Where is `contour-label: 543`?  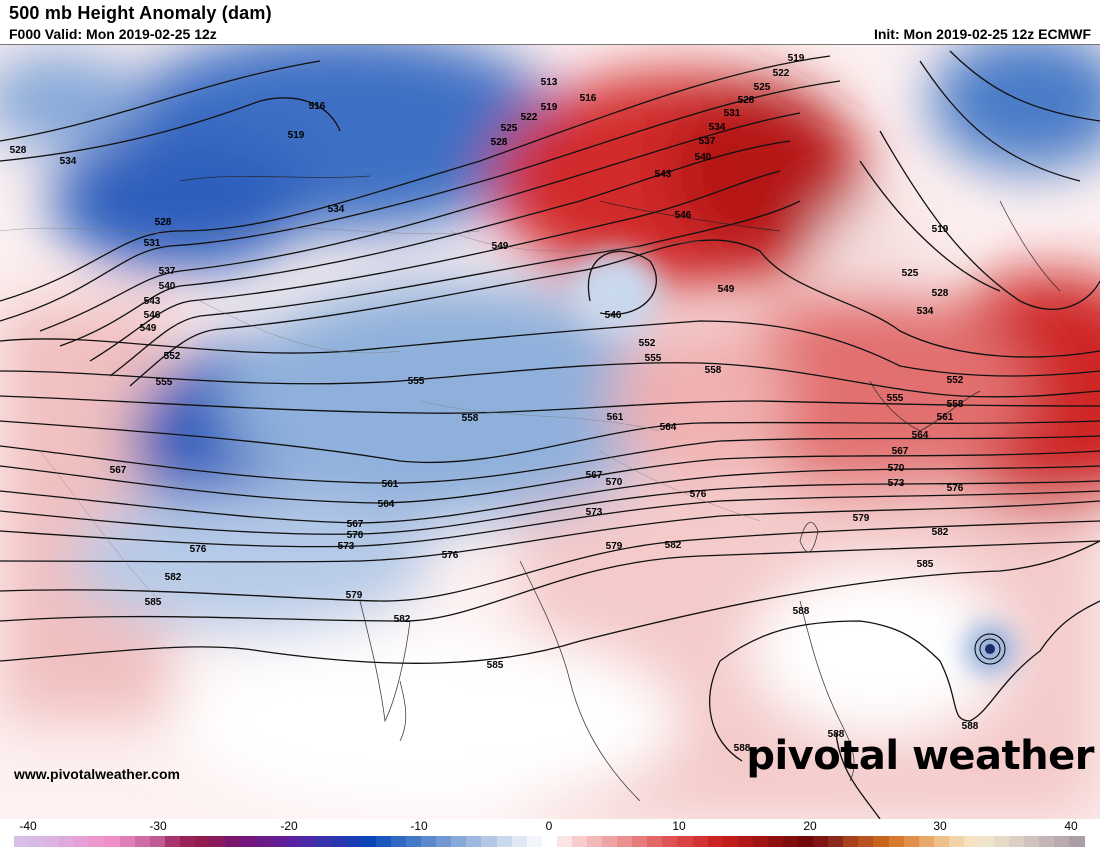 contour-label: 543 is located at coordinates (152, 301).